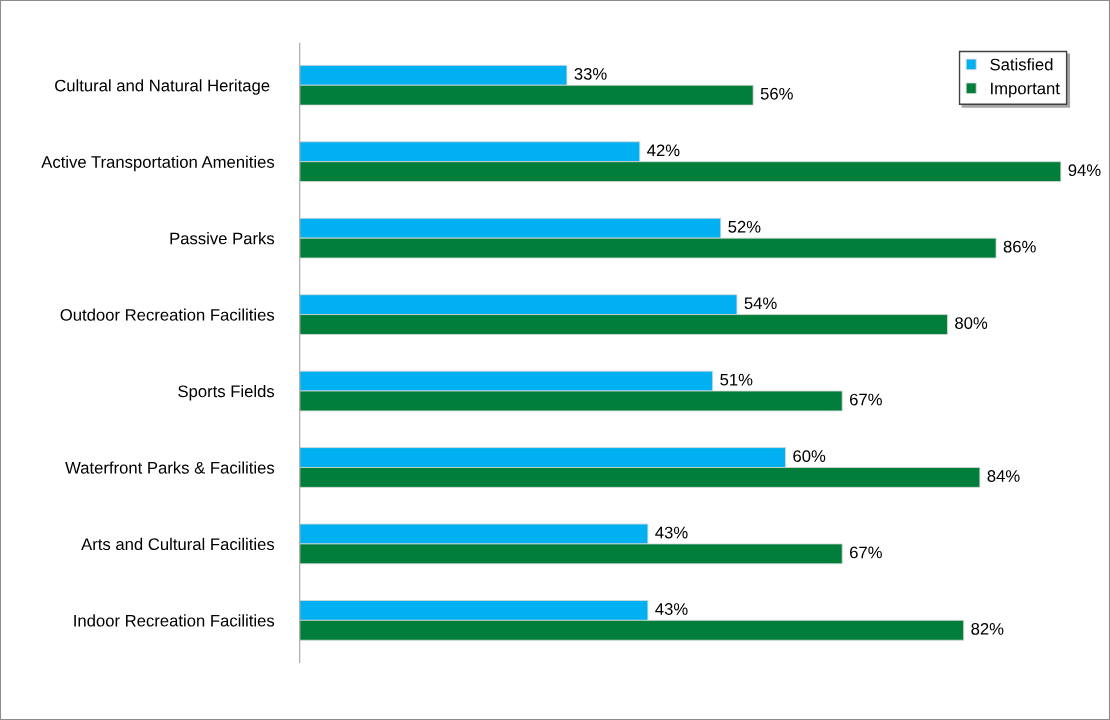 This screenshot has height=720, width=1110. What do you see at coordinates (736, 379) in the screenshot?
I see `data-label: 51%` at bounding box center [736, 379].